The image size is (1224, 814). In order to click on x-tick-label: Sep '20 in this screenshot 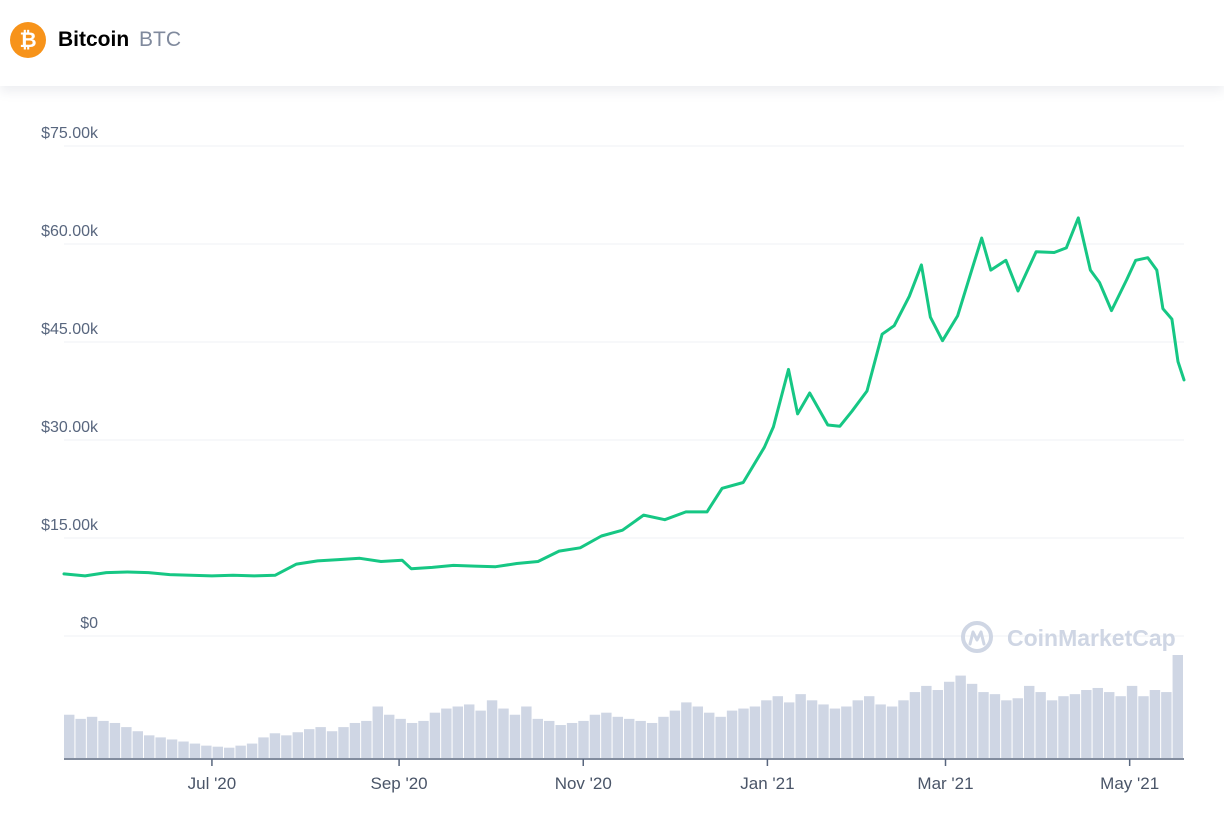, I will do `click(399, 783)`.